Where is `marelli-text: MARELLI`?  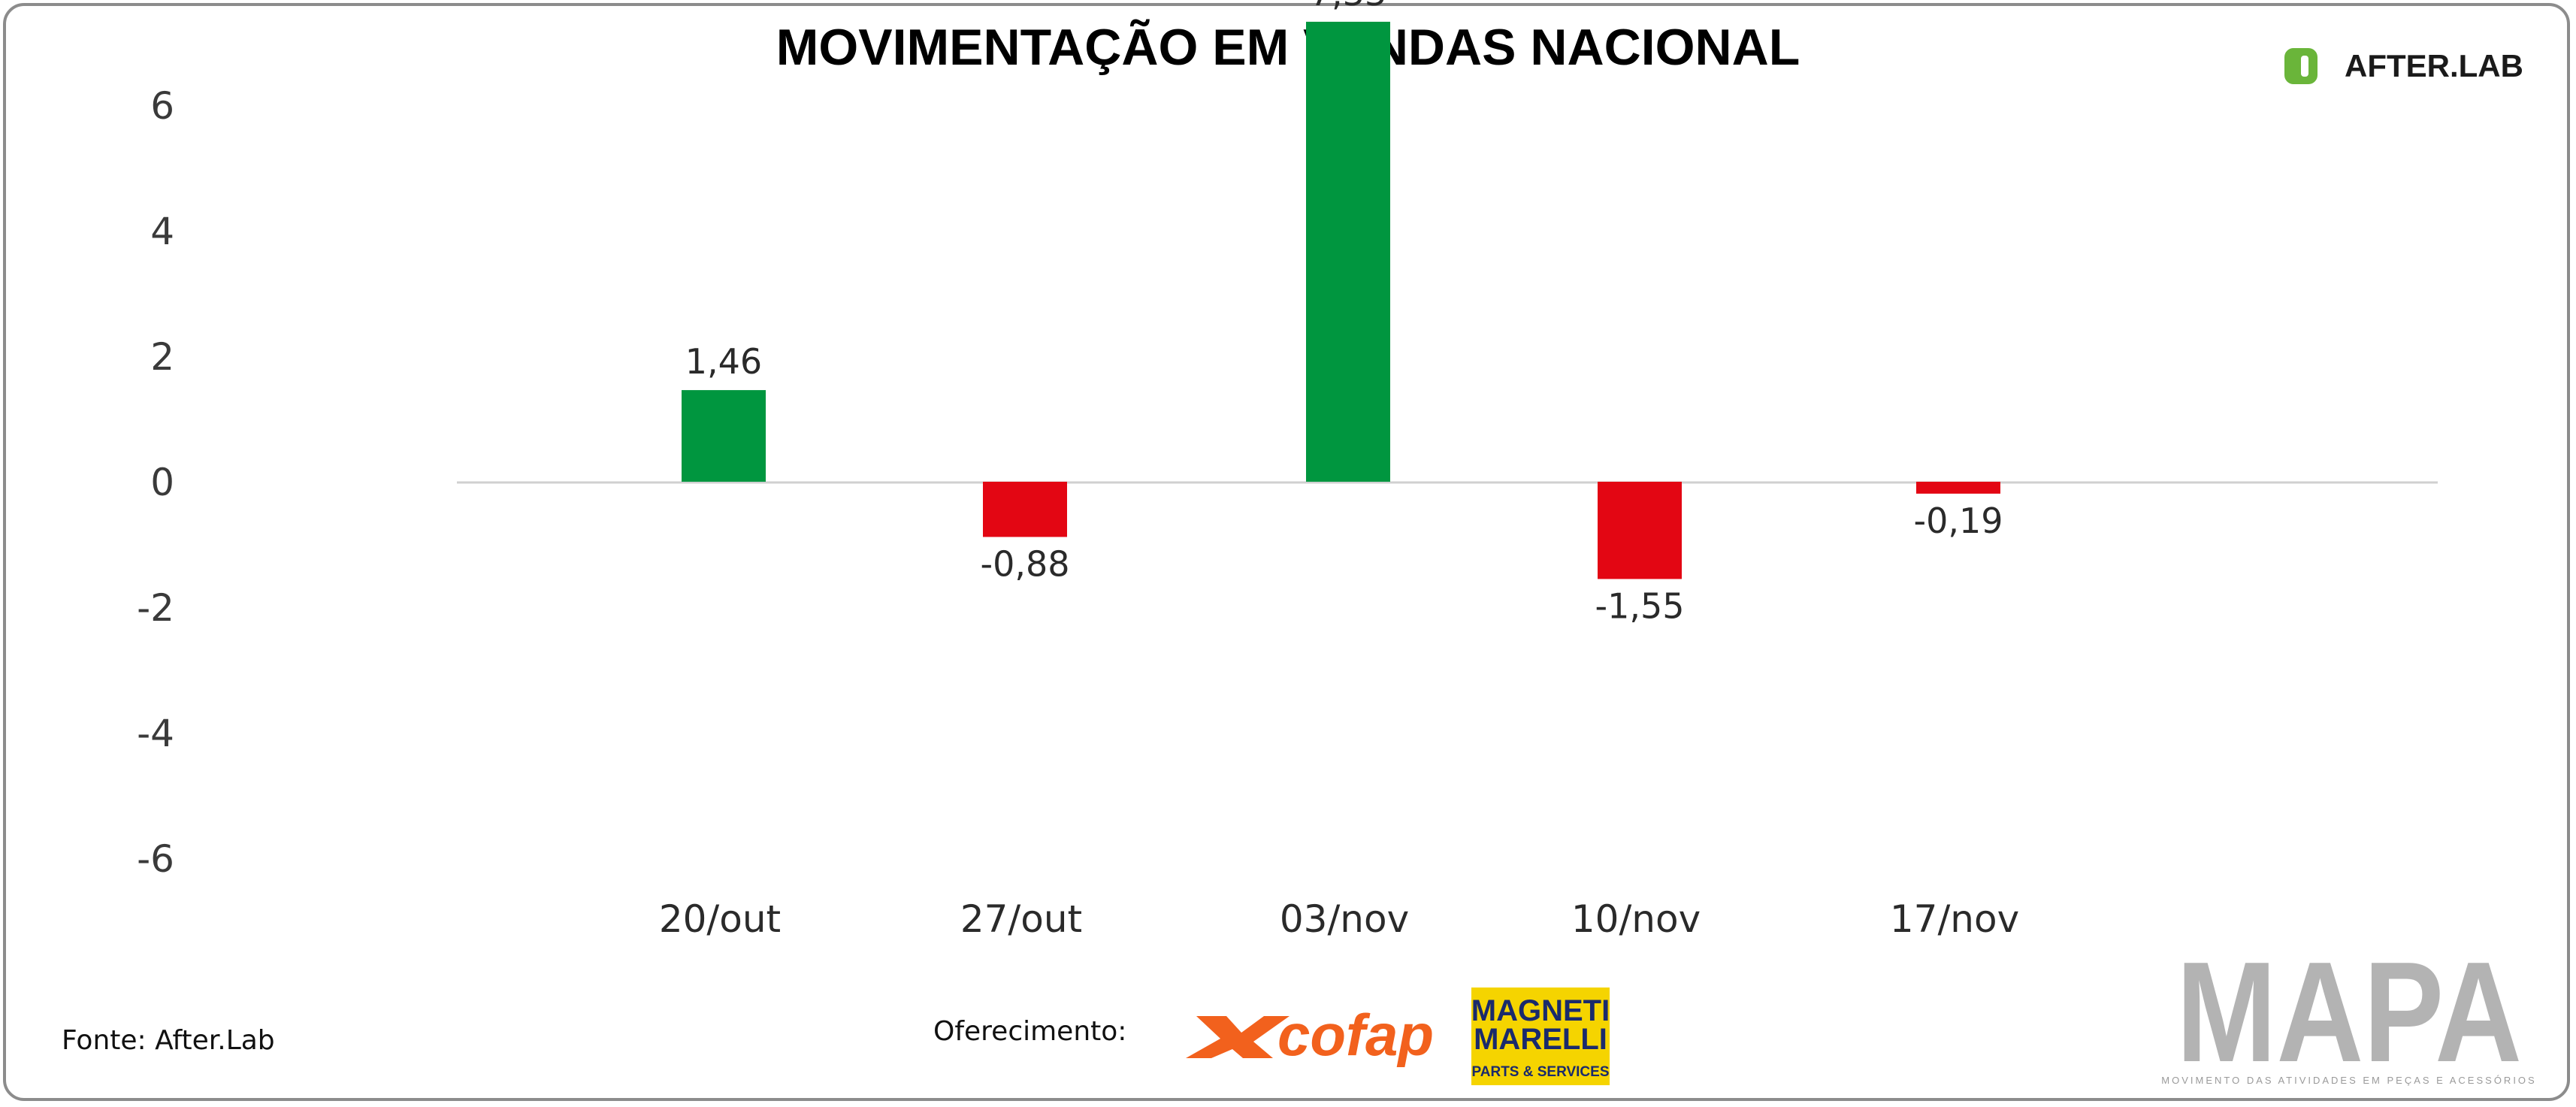 marelli-text: MARELLI is located at coordinates (1541, 1040).